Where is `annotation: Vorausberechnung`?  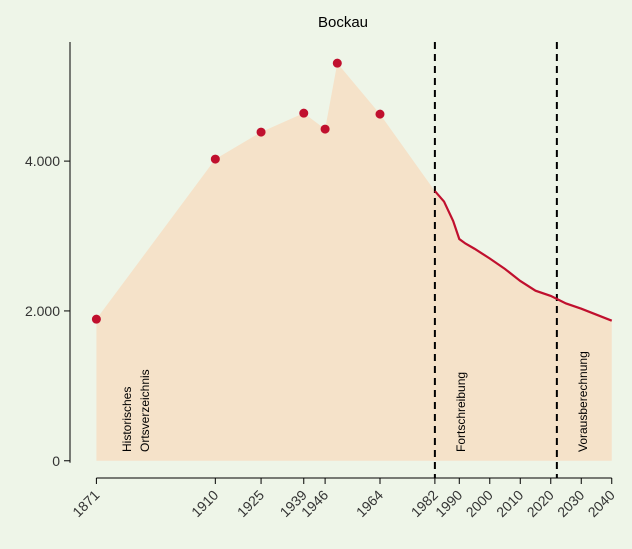 annotation: Vorausberechnung is located at coordinates (583, 401).